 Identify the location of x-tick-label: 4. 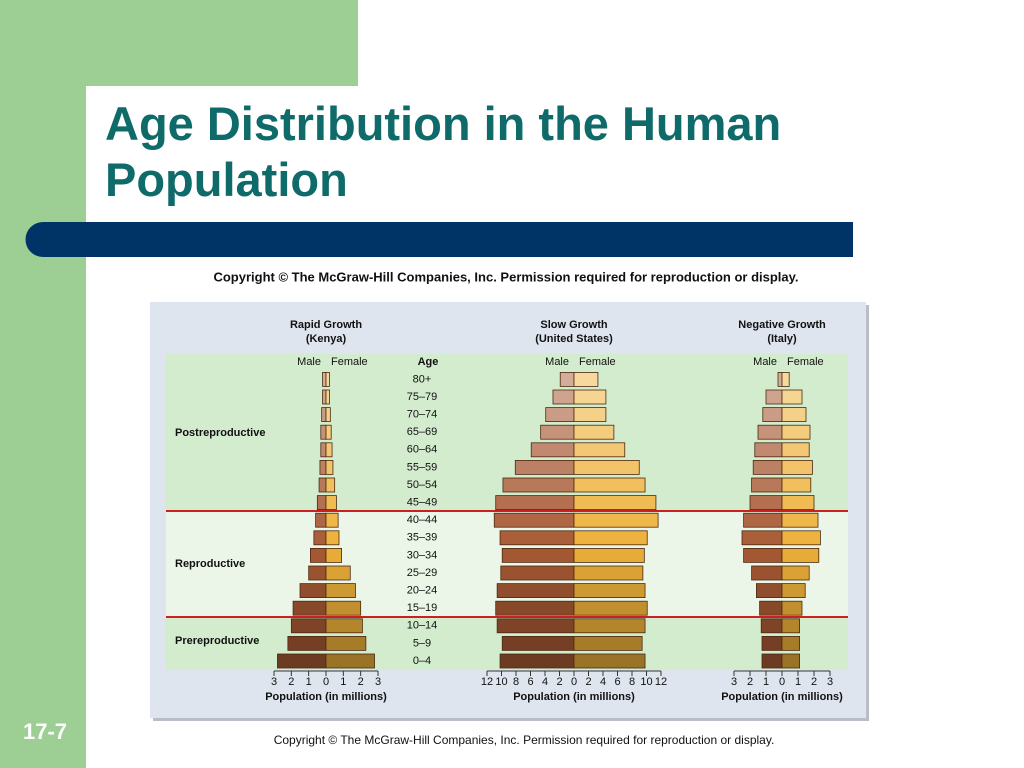
(545, 682).